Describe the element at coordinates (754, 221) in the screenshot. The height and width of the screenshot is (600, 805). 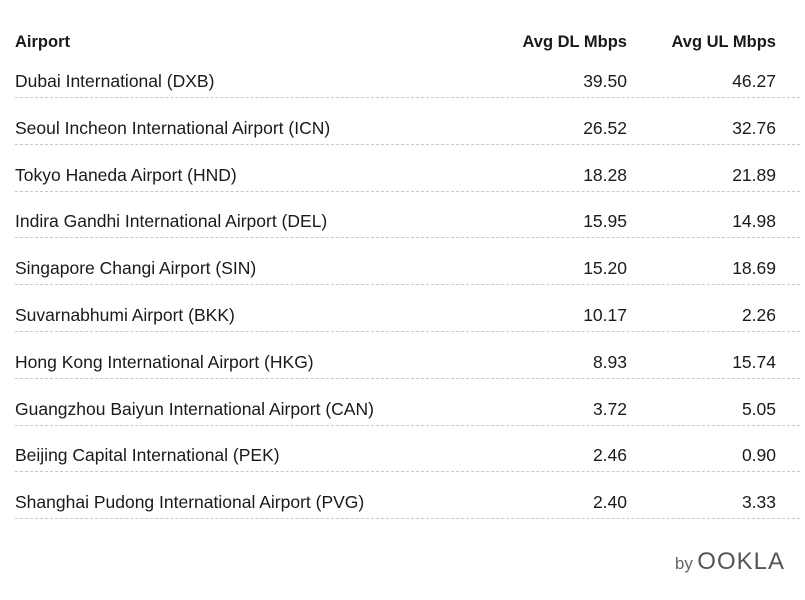
I see `cell-number: 14.98` at that location.